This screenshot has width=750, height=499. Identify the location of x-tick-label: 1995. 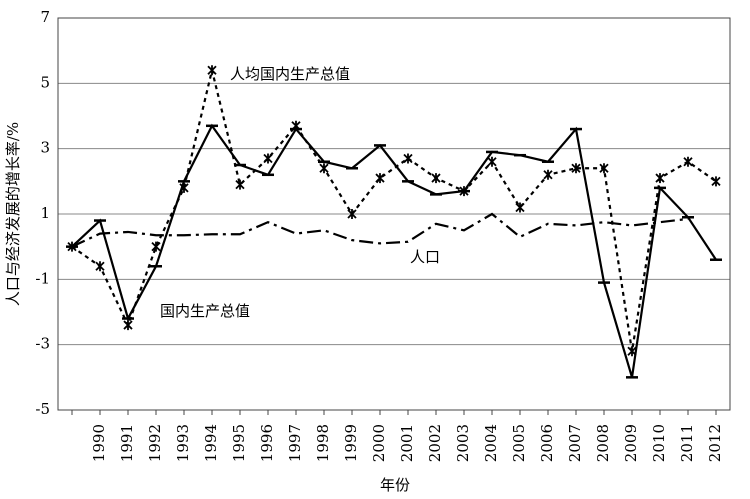
(239, 443).